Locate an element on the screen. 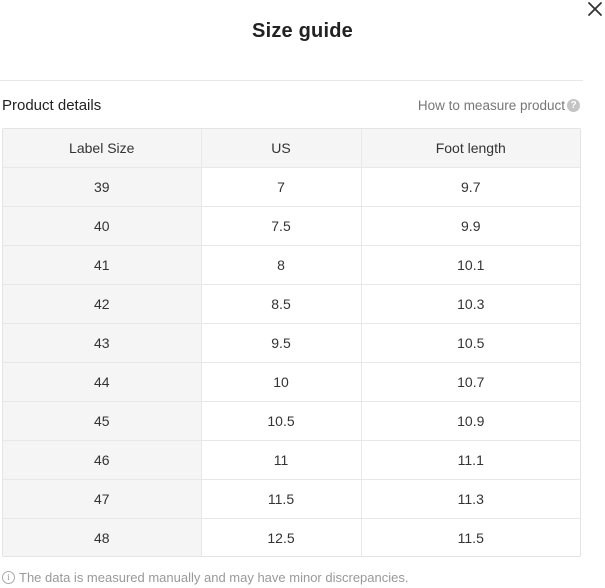 The image size is (605, 588). label-size-cell: 39 is located at coordinates (102, 187).